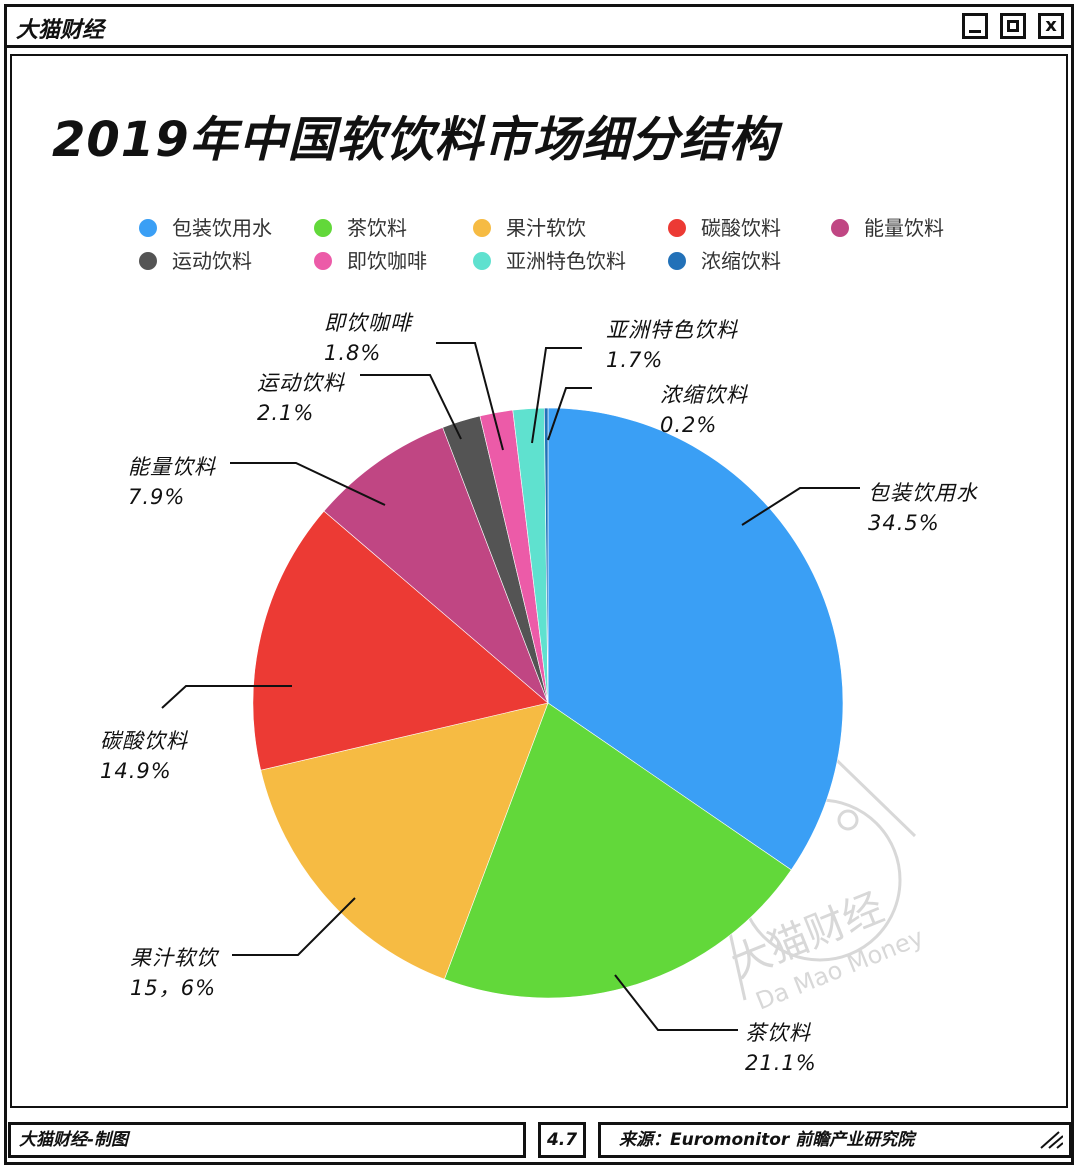 This screenshot has height=1171, width=1080. I want to click on legend-label: 浓缩饮料, so click(741, 261).